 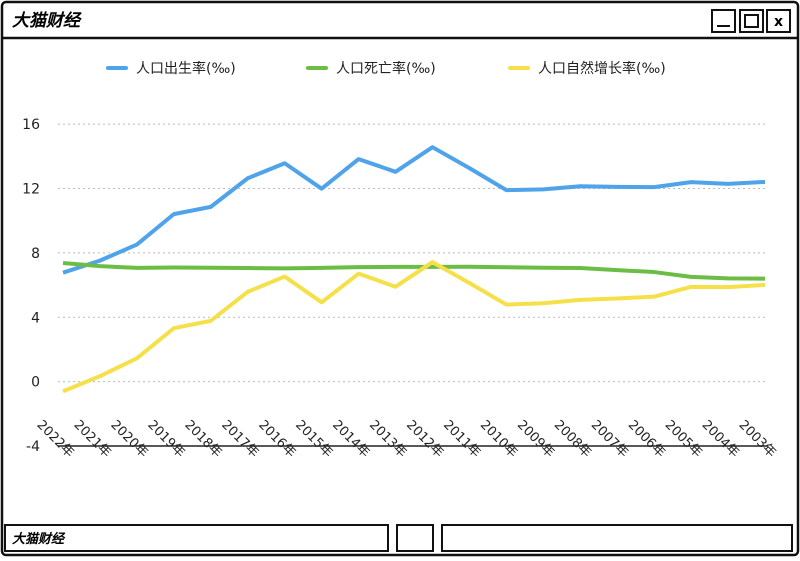 I want to click on y-tick-label: 16, so click(x=31, y=125).